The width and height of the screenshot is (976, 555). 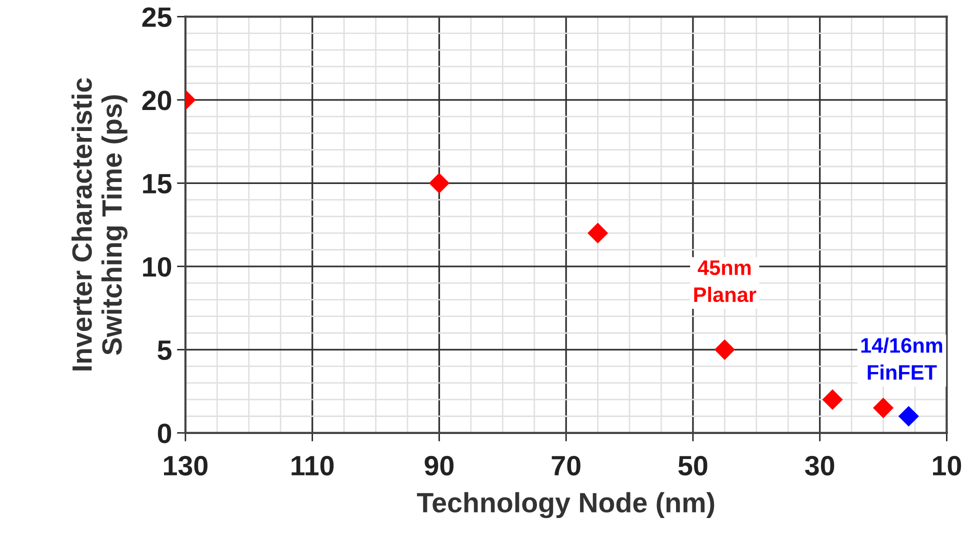 What do you see at coordinates (157, 100) in the screenshot?
I see `y-tick-label: 20` at bounding box center [157, 100].